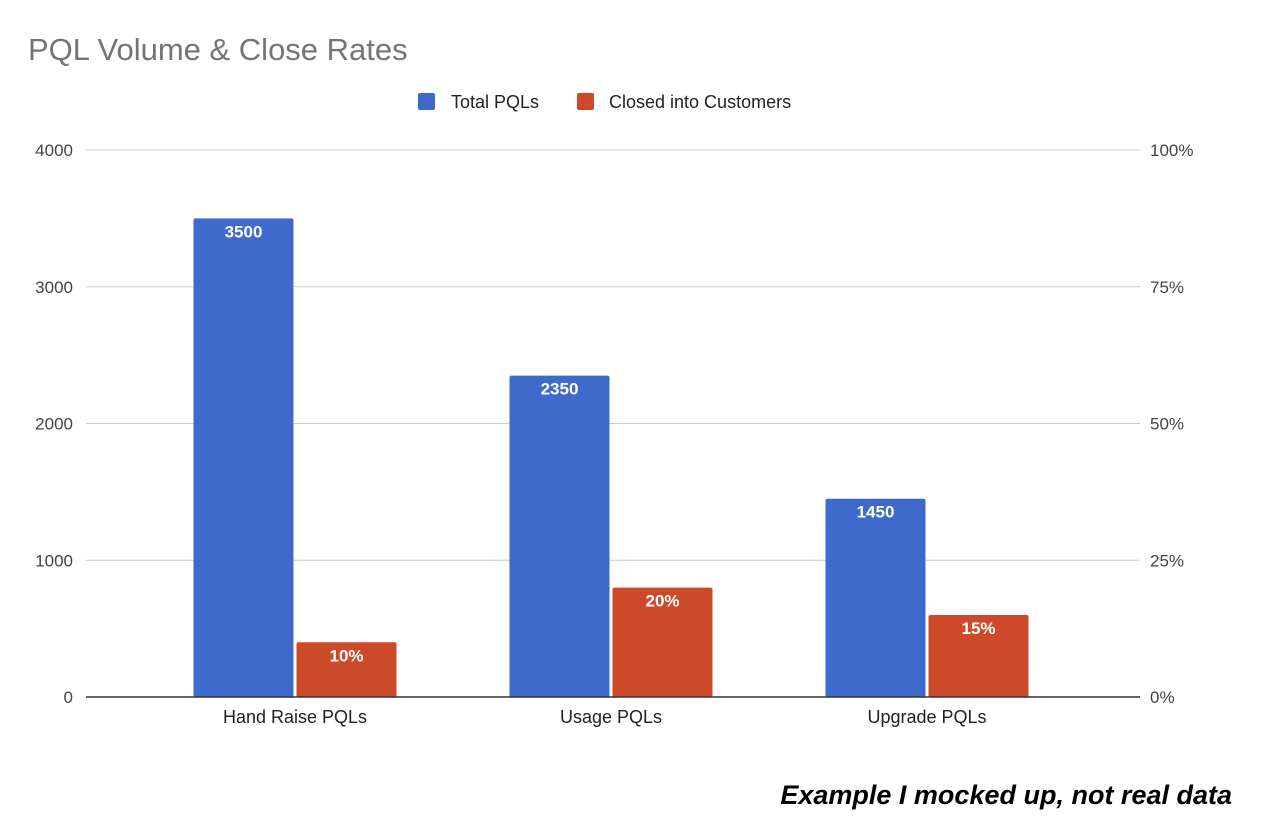  What do you see at coordinates (68, 697) in the screenshot?
I see `left-axis-tick-label: 0` at bounding box center [68, 697].